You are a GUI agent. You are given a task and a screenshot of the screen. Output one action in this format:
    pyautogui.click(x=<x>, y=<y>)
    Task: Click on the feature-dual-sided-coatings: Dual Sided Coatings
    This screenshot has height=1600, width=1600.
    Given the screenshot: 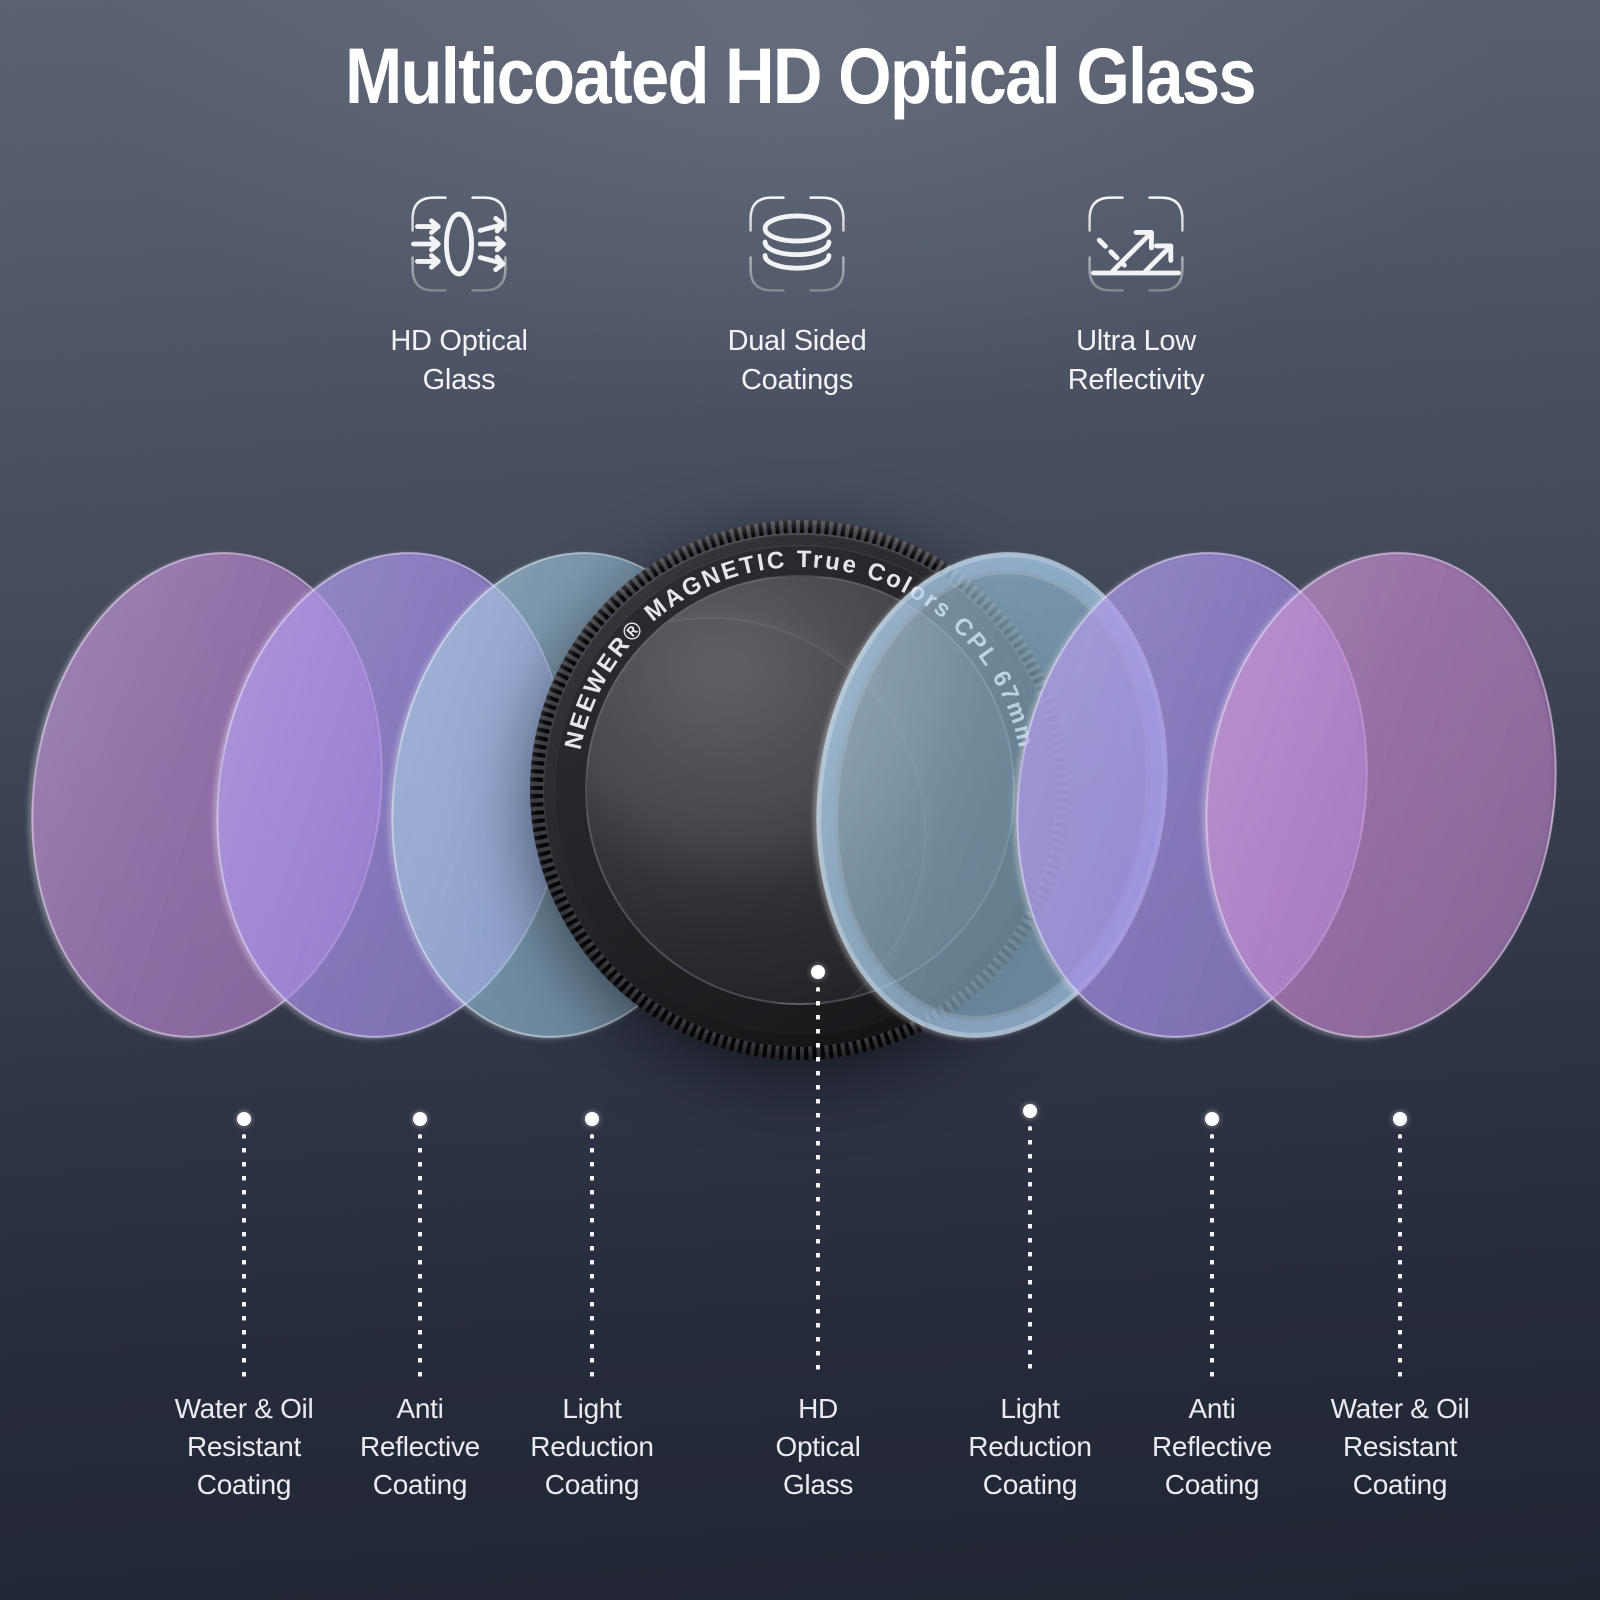 What is the action you would take?
    pyautogui.click(x=797, y=293)
    